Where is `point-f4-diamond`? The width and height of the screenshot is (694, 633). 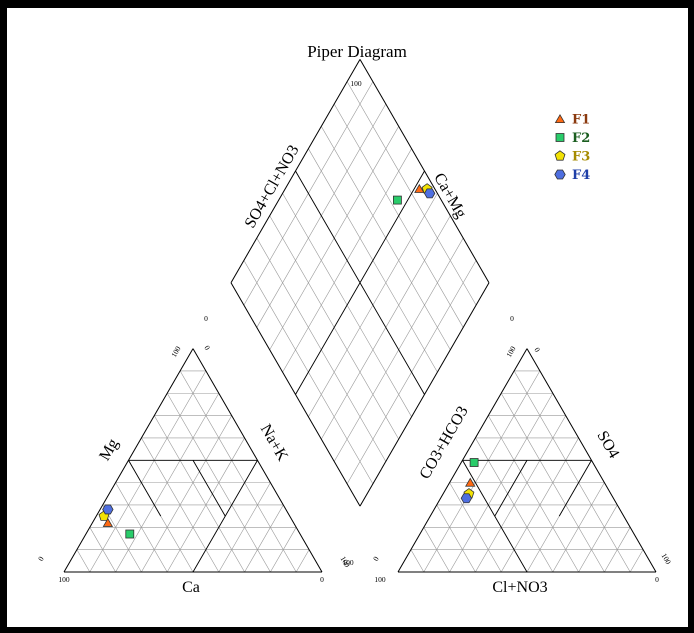 point-f4-diamond is located at coordinates (429, 193).